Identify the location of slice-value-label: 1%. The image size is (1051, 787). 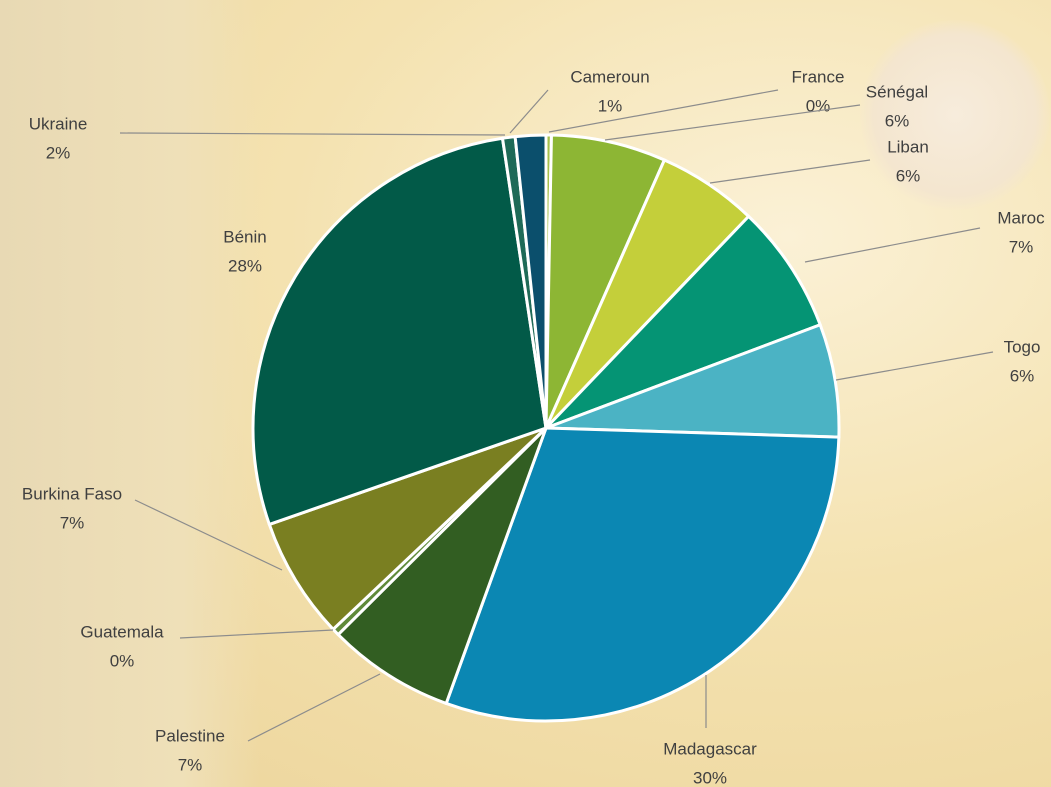
(610, 105).